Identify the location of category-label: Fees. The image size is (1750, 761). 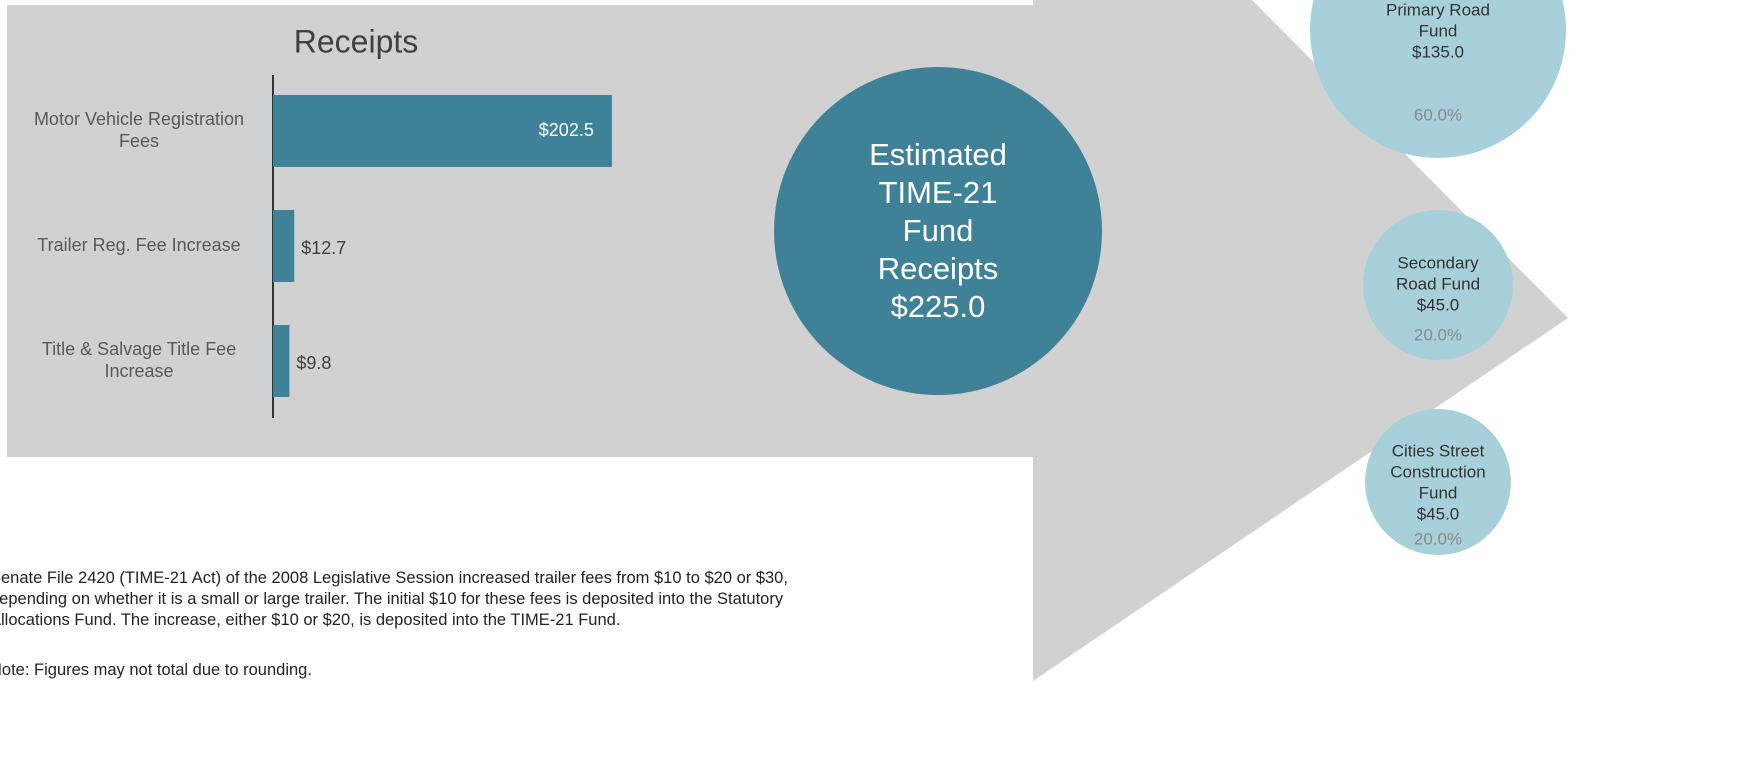
(139, 141).